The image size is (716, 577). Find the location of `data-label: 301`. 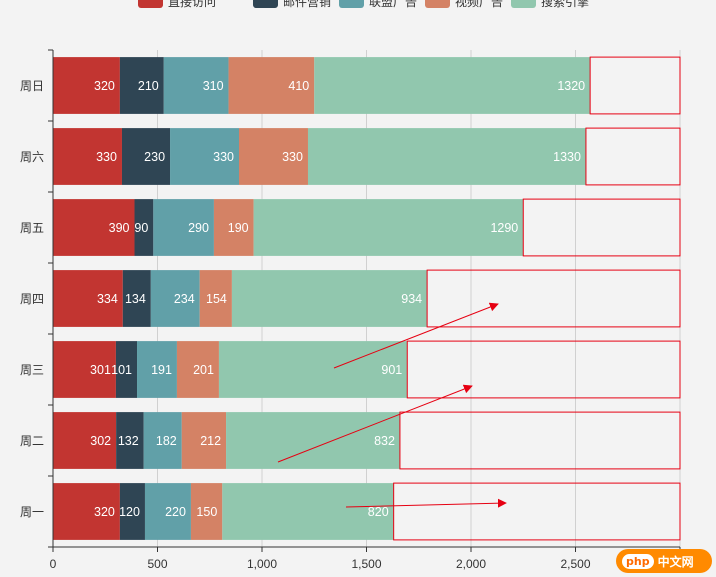

data-label: 301 is located at coordinates (100, 370).